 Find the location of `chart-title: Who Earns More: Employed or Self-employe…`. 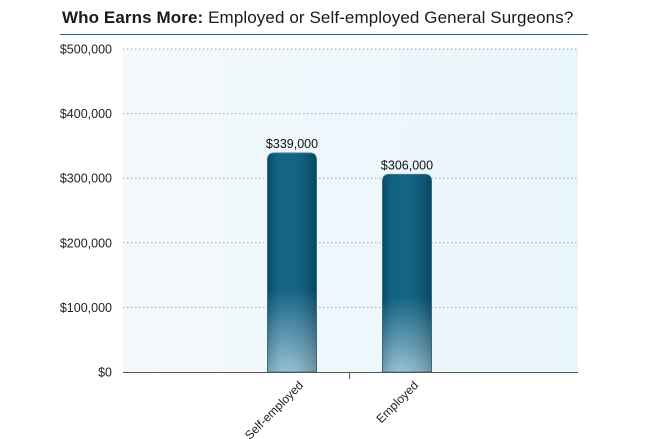

chart-title: Who Earns More: Employed or Self-employe… is located at coordinates (317, 18).